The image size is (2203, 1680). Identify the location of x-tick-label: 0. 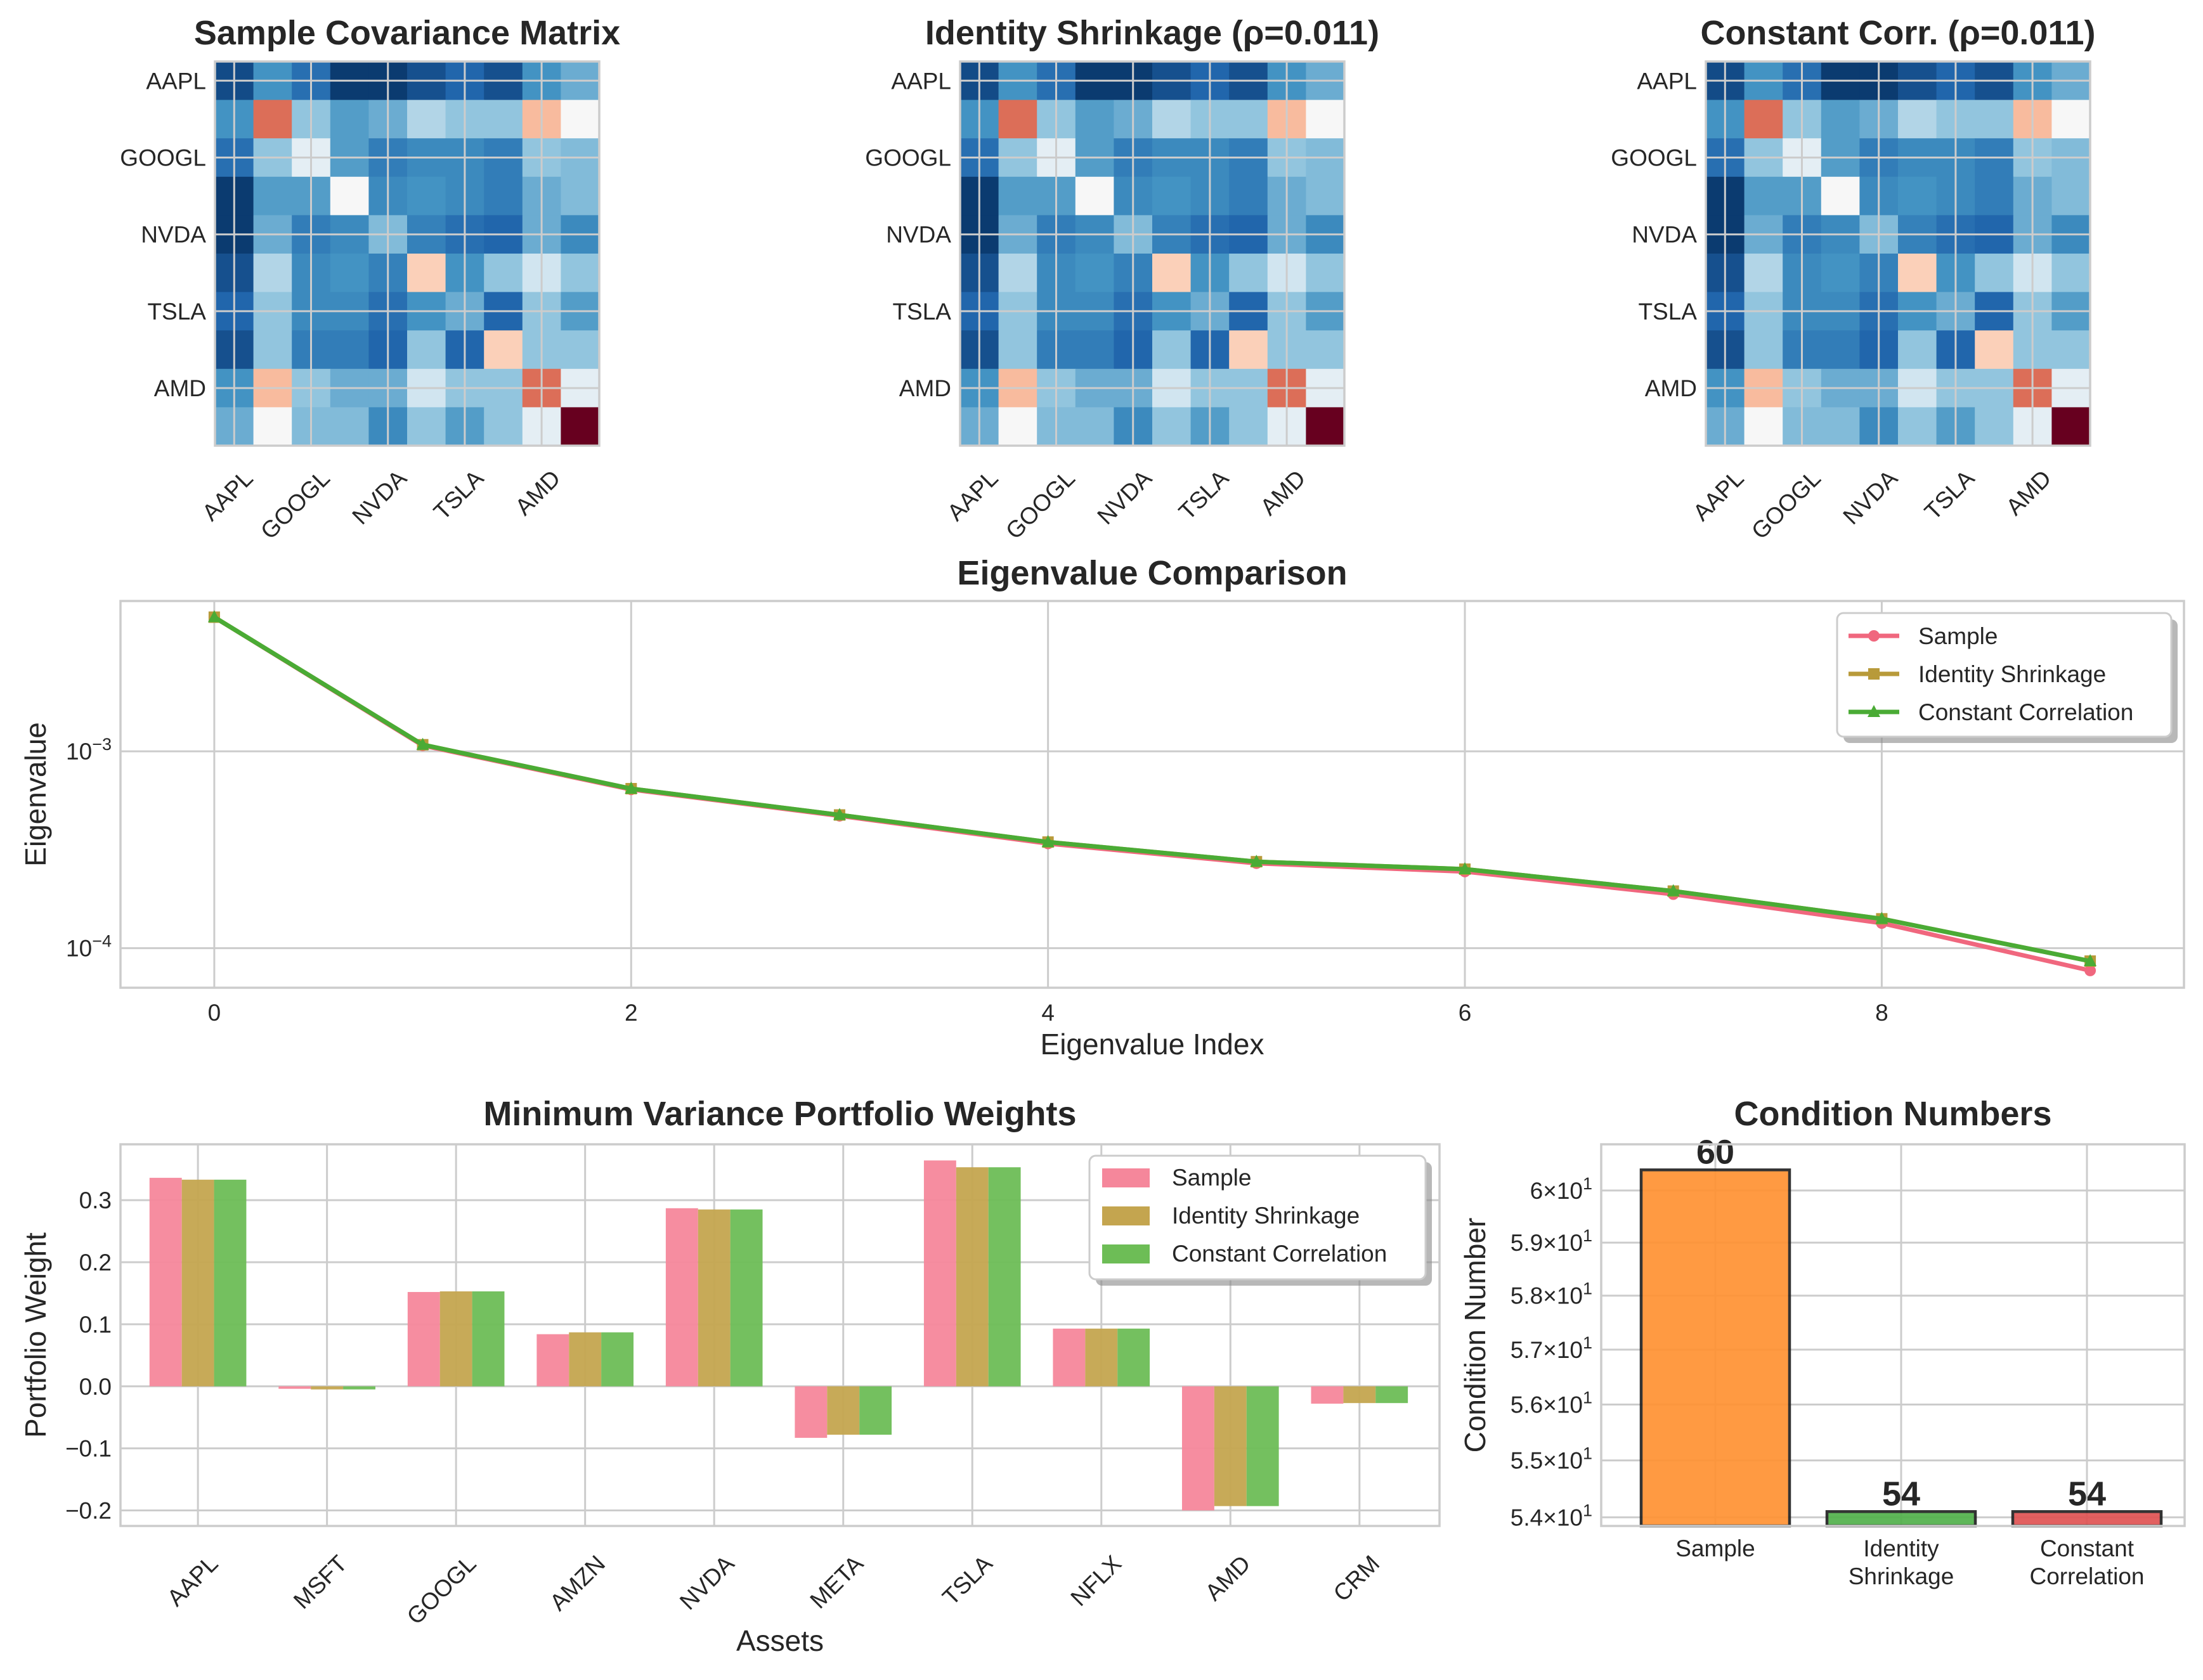
(214, 1013).